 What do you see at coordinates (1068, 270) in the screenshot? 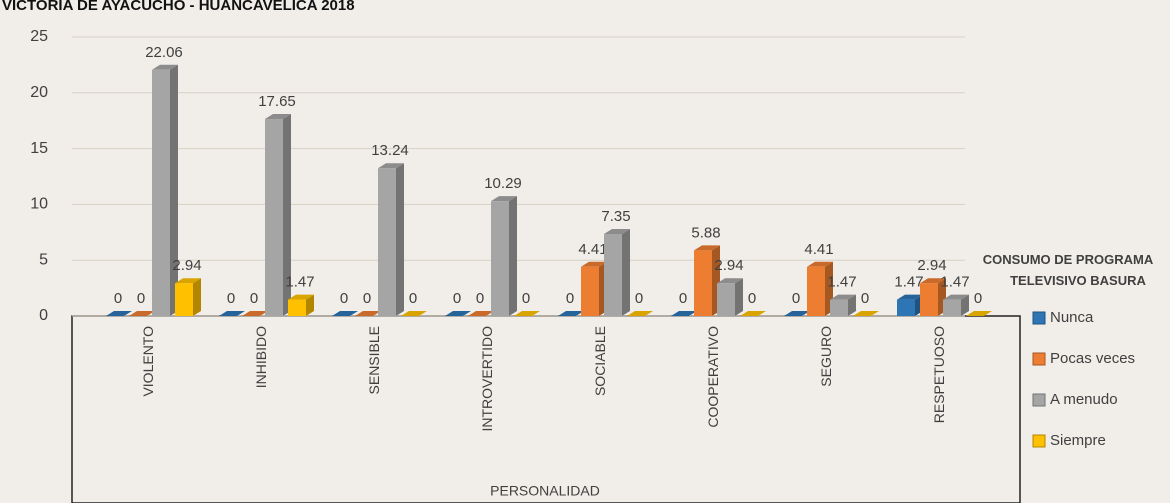
I see `legend-title: CONSUMO DE PROGRAMA TELEVISIVO BASURA` at bounding box center [1068, 270].